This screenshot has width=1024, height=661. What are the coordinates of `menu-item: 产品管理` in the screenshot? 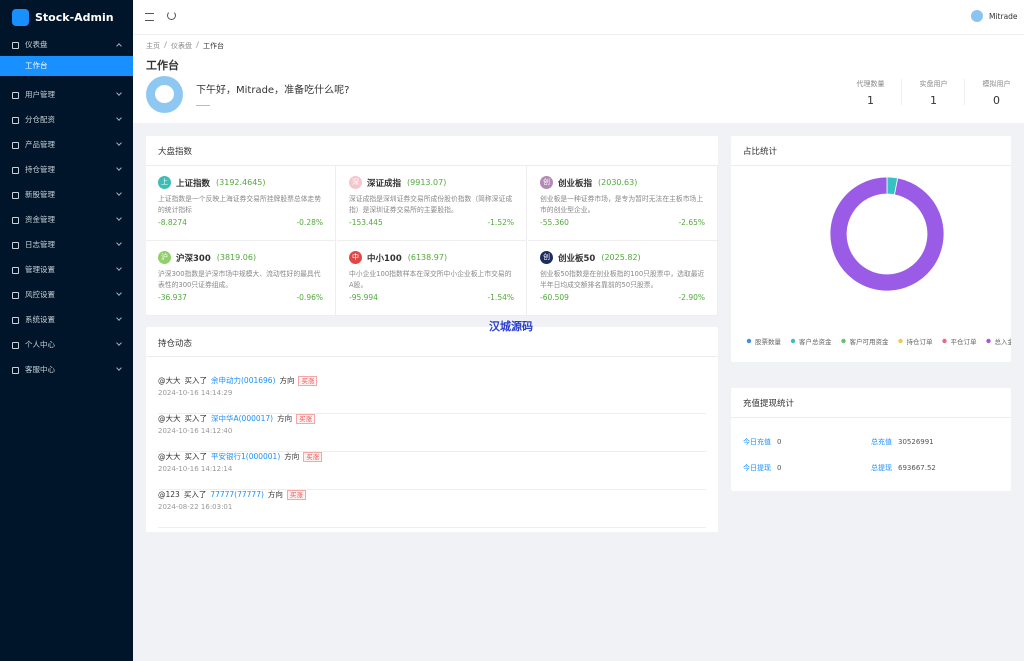 It's located at (66, 145).